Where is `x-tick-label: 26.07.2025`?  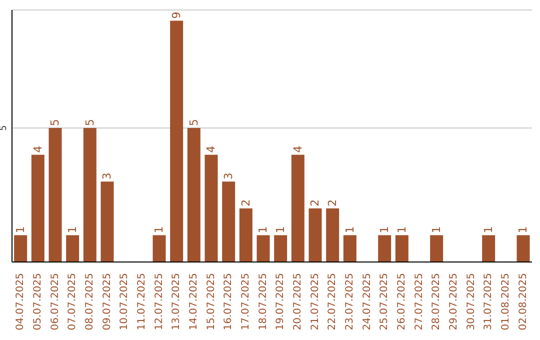
x-tick-label: 26.07.2025 is located at coordinates (402, 301).